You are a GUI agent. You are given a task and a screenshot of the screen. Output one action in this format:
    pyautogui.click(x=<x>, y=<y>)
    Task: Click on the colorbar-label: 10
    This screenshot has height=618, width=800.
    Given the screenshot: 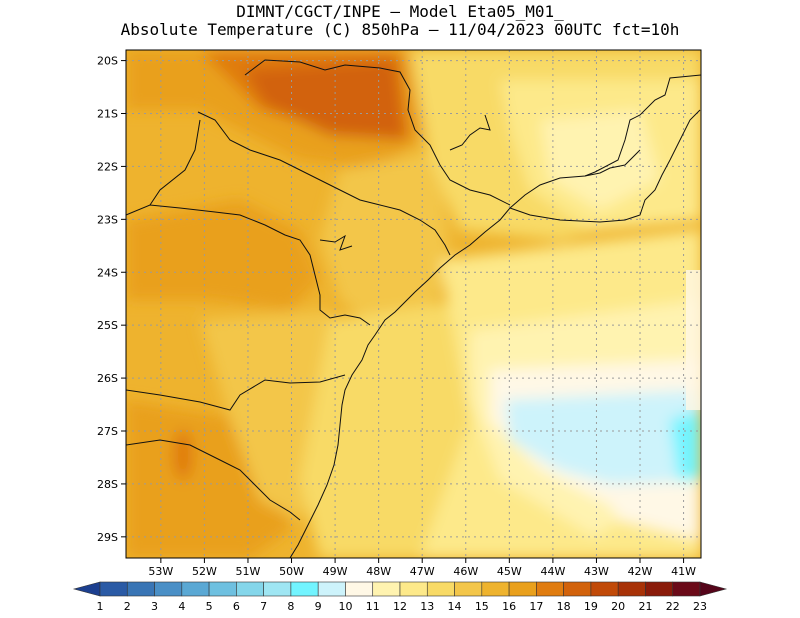 What is the action you would take?
    pyautogui.click(x=345, y=606)
    